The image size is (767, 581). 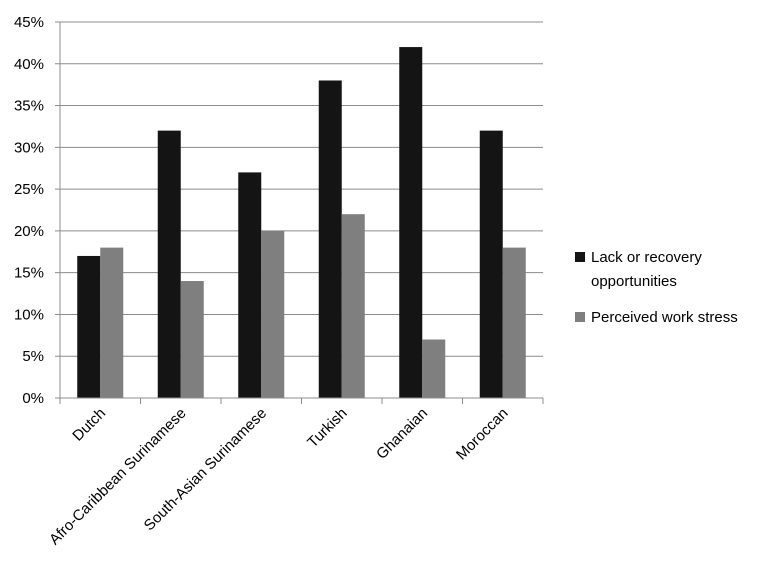 What do you see at coordinates (89, 425) in the screenshot?
I see `x-tick-label: Dutch` at bounding box center [89, 425].